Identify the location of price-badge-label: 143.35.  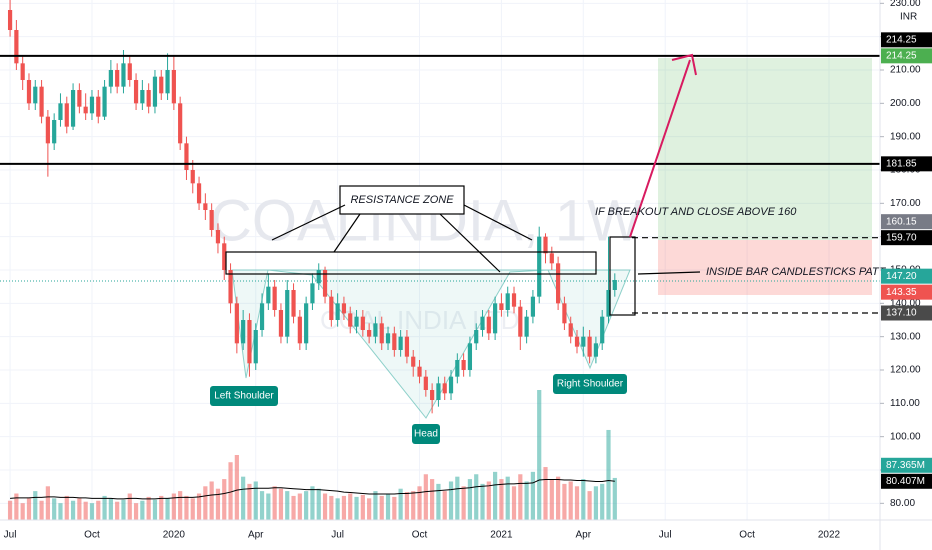
(901, 292).